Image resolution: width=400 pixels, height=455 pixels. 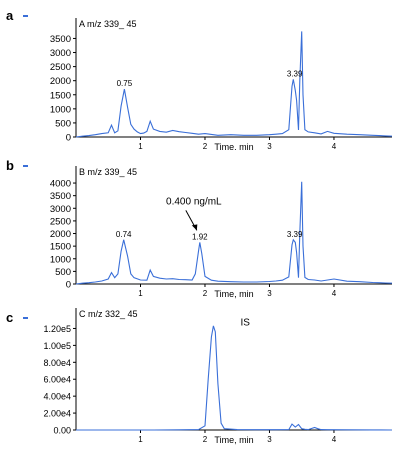 I want to click on y-tick-label: 0.00, so click(x=62, y=431).